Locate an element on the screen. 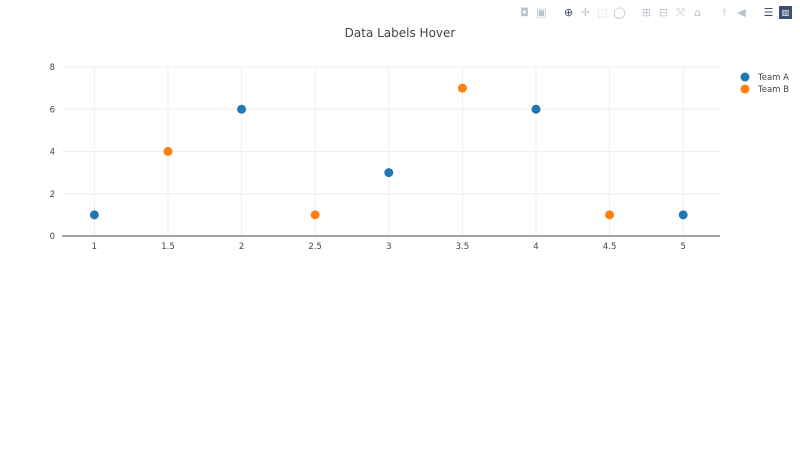  chart-title: Data Labels Hover is located at coordinates (400, 33).